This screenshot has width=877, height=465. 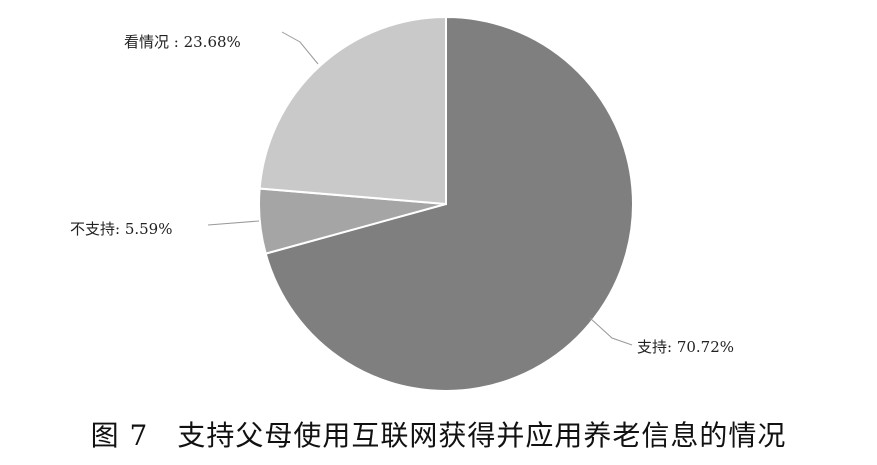 What do you see at coordinates (438, 435) in the screenshot?
I see `chart-title: 图 7 支持父母使用互联网获得并应用养老信息的情况` at bounding box center [438, 435].